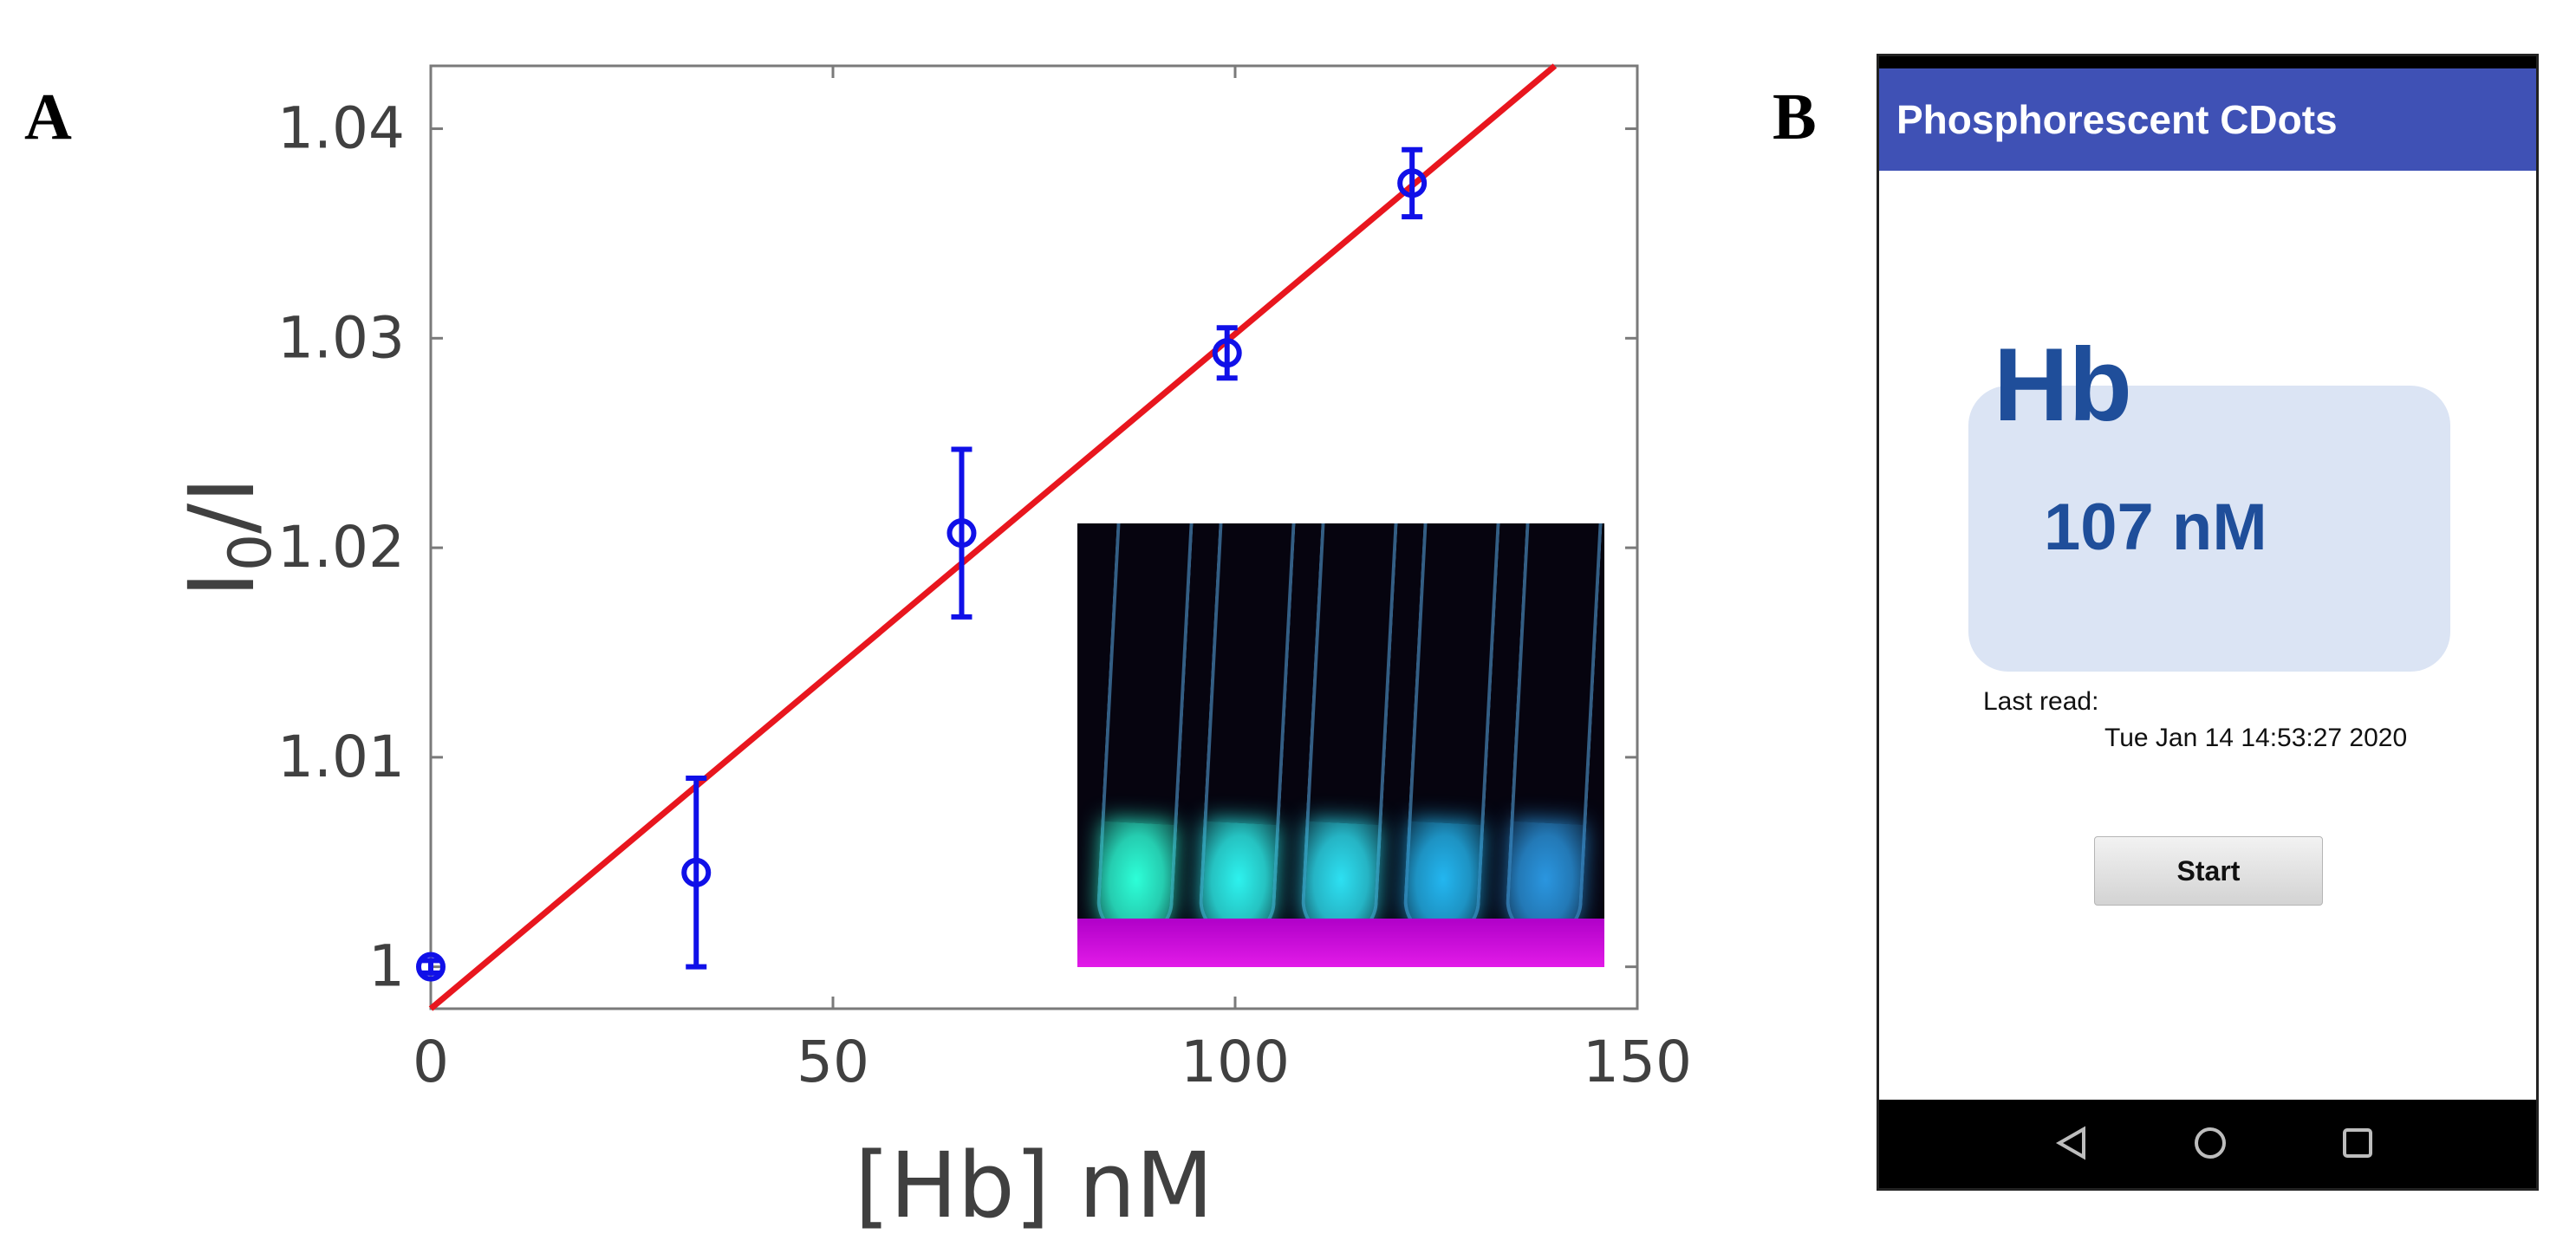 The width and height of the screenshot is (2576, 1260). I want to click on recents-icon, so click(2358, 1143).